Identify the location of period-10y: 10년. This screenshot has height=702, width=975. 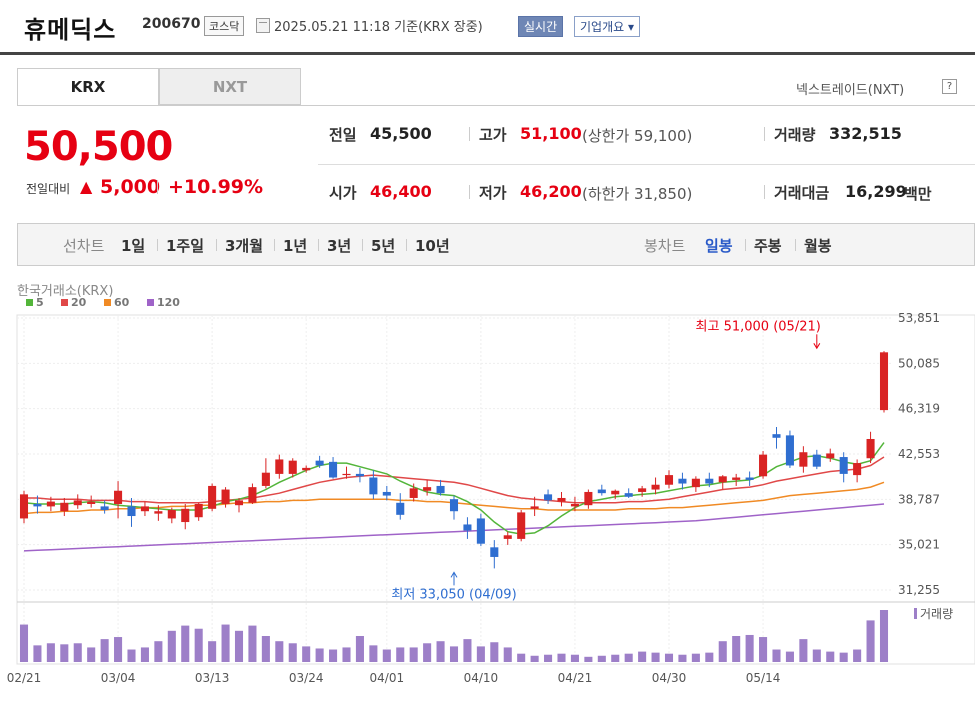
(432, 246).